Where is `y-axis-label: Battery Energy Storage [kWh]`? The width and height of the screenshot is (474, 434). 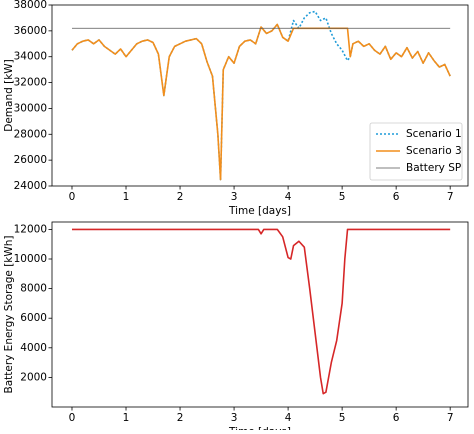 y-axis-label: Battery Energy Storage [kWh] is located at coordinates (9, 314).